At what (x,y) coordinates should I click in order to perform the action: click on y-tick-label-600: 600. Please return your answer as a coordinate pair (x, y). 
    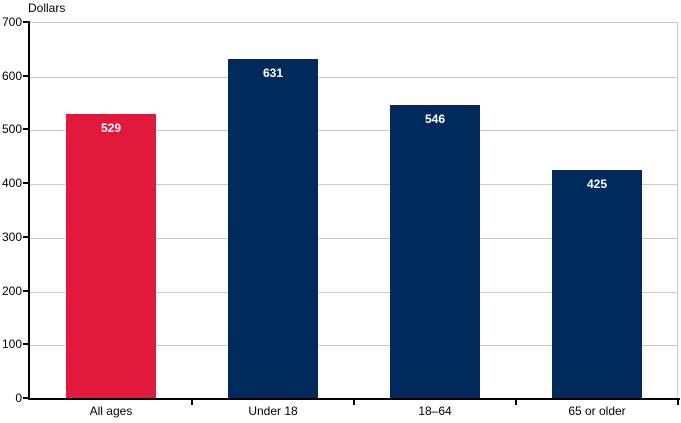
    Looking at the image, I should click on (11, 75).